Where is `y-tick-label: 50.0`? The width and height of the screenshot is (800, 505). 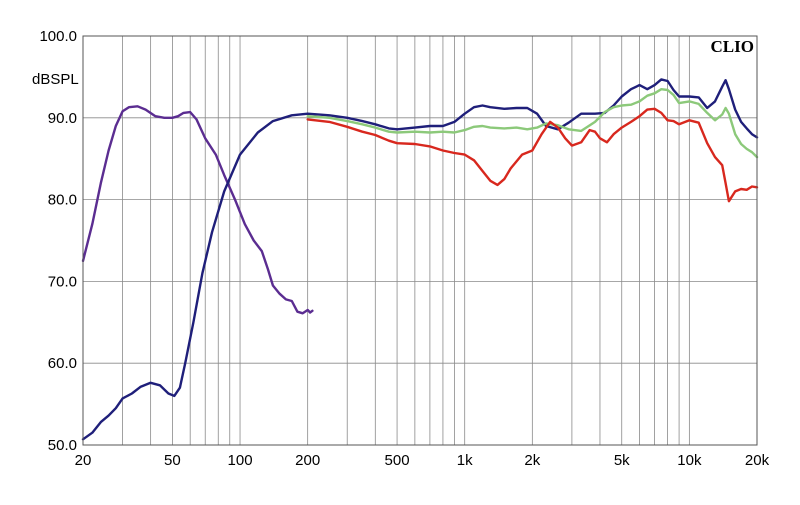
y-tick-label: 50.0 is located at coordinates (62, 445).